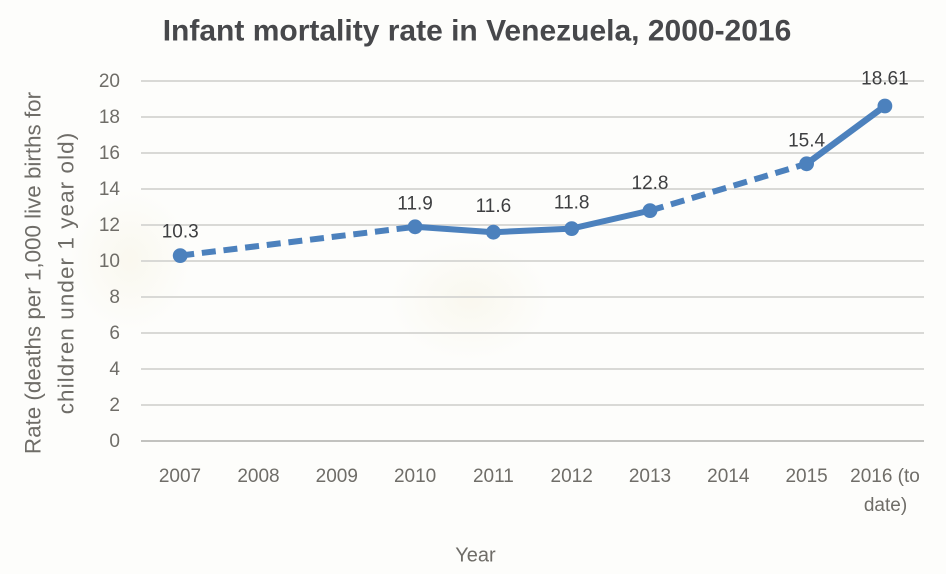 The width and height of the screenshot is (946, 574). What do you see at coordinates (650, 476) in the screenshot?
I see `svg-text: 2013` at bounding box center [650, 476].